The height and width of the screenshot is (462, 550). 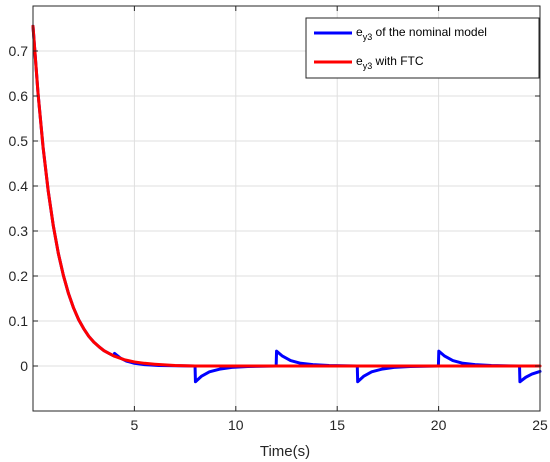 I want to click on y-tick-label: 0.5, so click(x=19, y=141).